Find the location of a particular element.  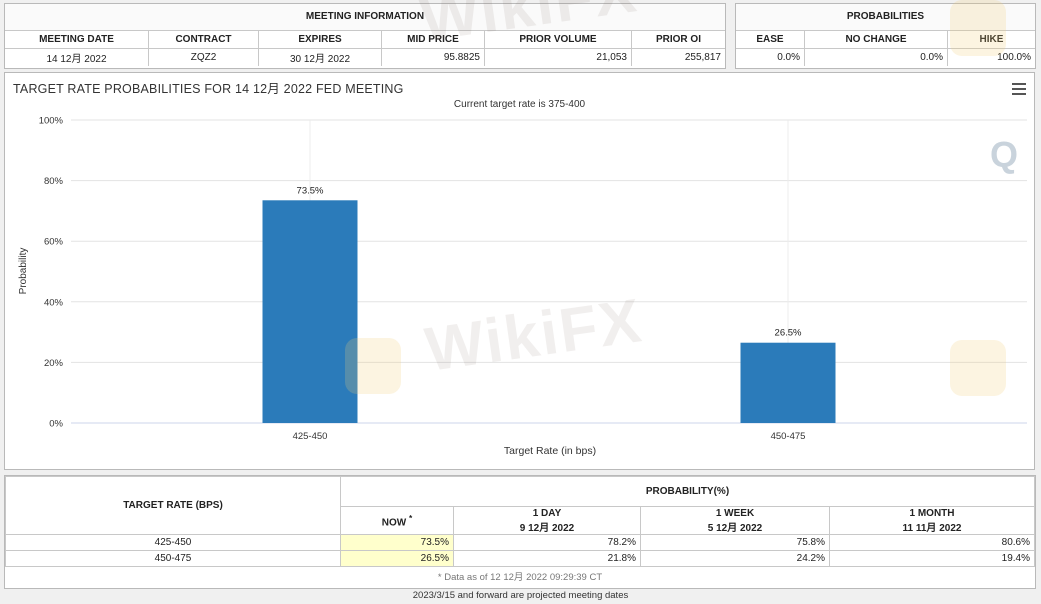

y-tick-label: 80% is located at coordinates (54, 181).